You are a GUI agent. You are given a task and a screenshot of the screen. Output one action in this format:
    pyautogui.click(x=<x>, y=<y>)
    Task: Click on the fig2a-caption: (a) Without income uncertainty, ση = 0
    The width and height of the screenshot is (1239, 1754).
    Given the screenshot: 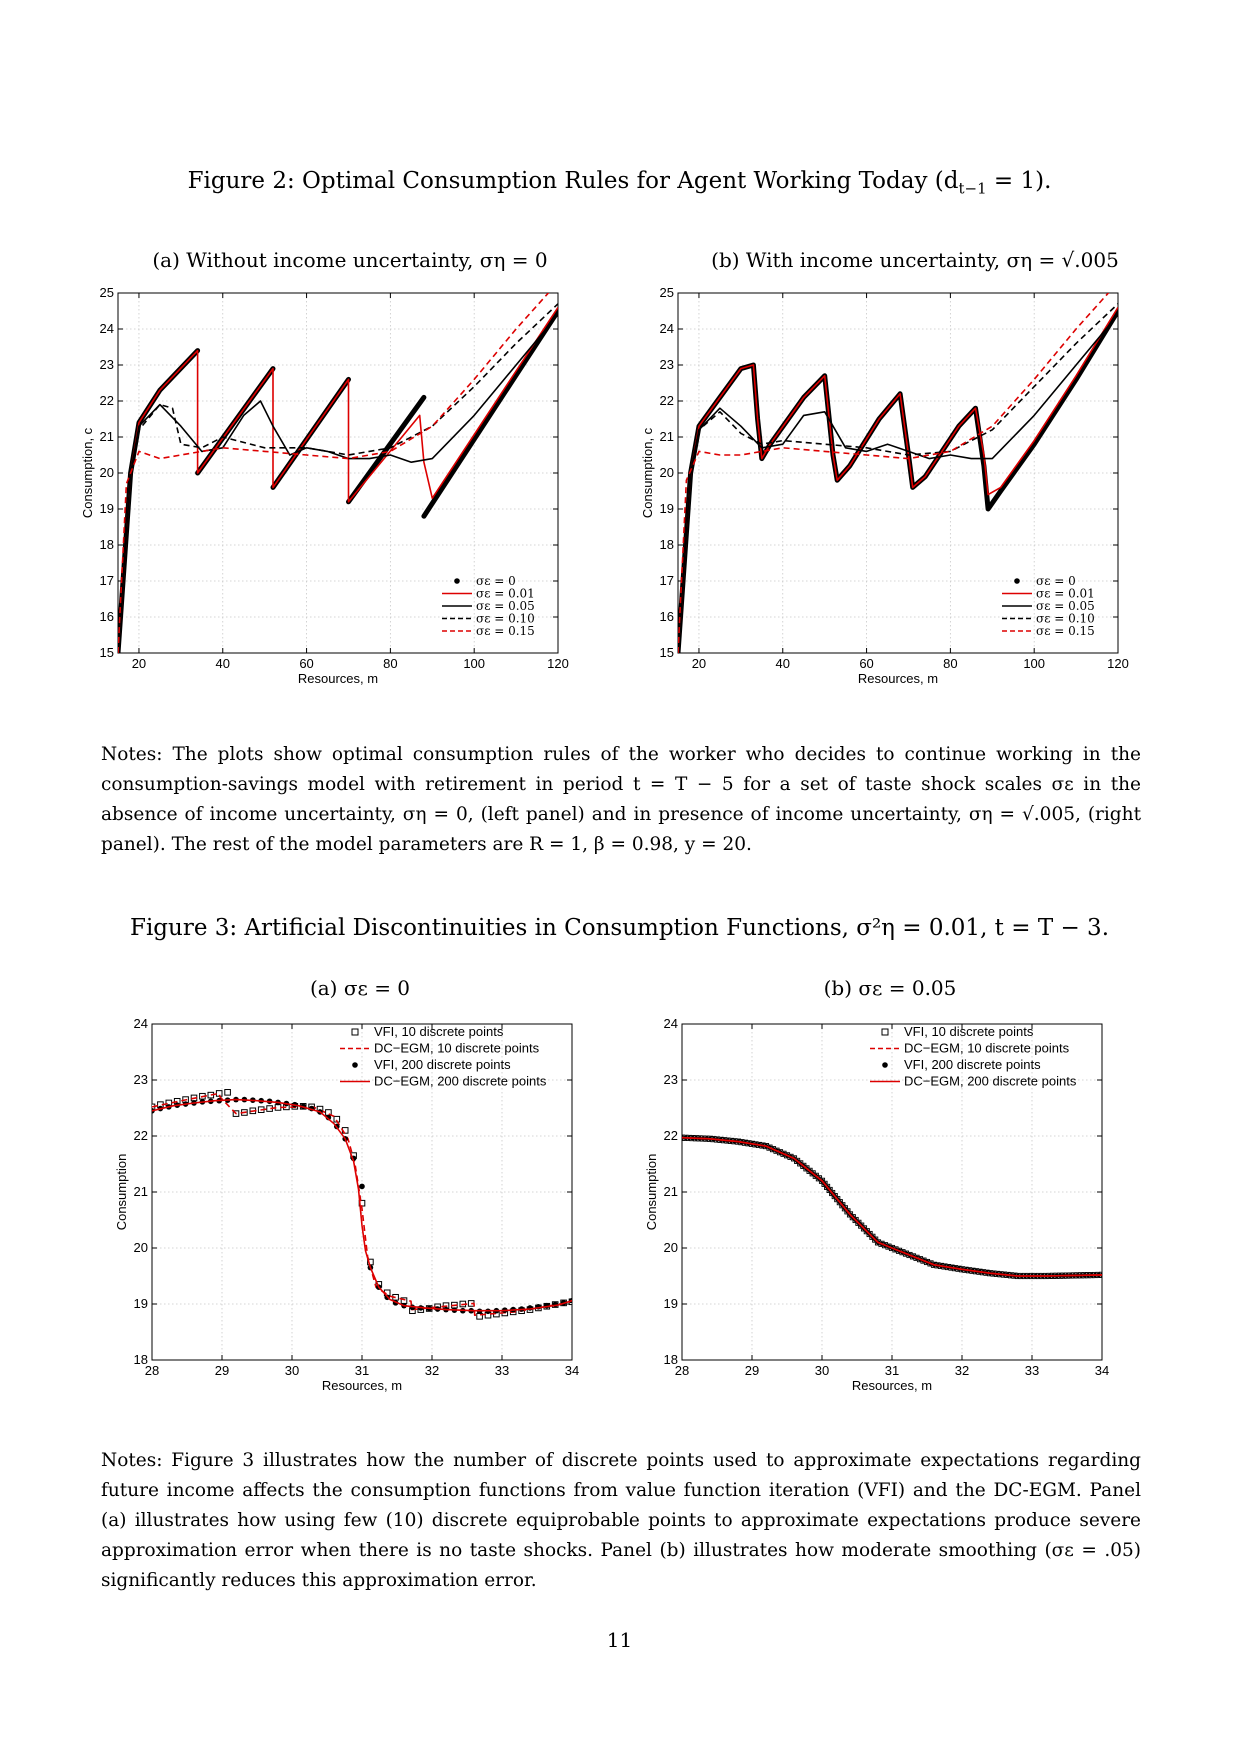 What is the action you would take?
    pyautogui.click(x=350, y=260)
    